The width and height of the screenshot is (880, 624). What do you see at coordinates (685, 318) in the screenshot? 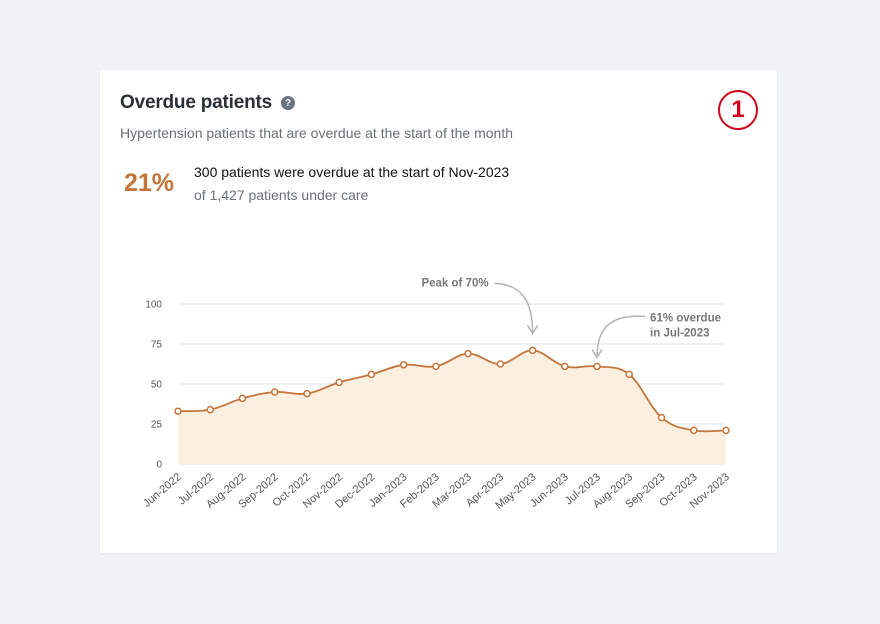
I see `annotation-jul-label: 61% overdue` at bounding box center [685, 318].